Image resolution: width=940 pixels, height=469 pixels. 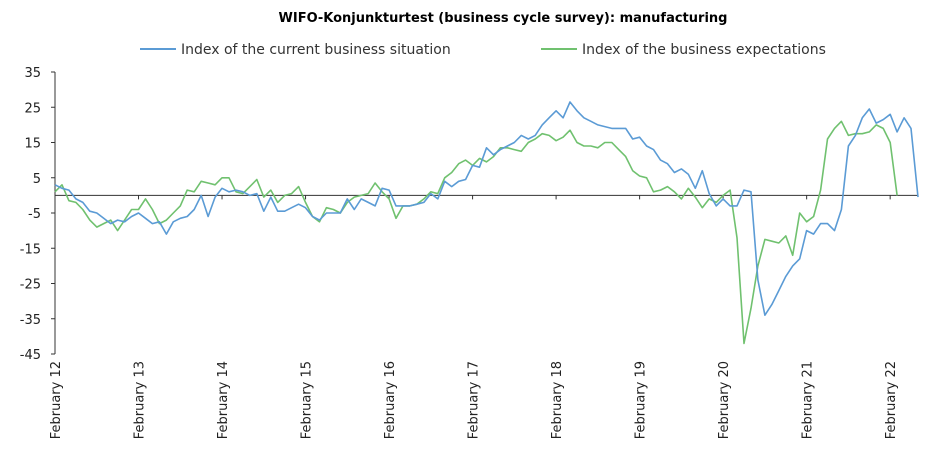 I want to click on y-tick-label: 5, so click(x=37, y=179).